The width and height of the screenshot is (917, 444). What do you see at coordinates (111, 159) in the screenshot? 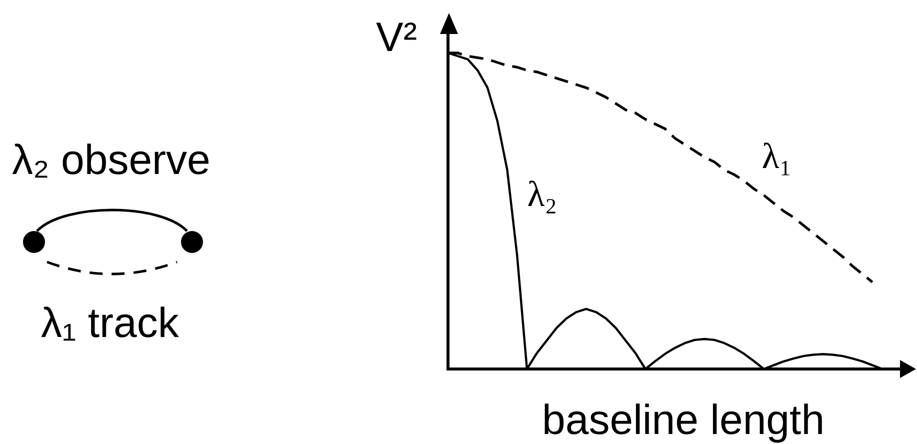
I see `text: λ₂ observe` at bounding box center [111, 159].